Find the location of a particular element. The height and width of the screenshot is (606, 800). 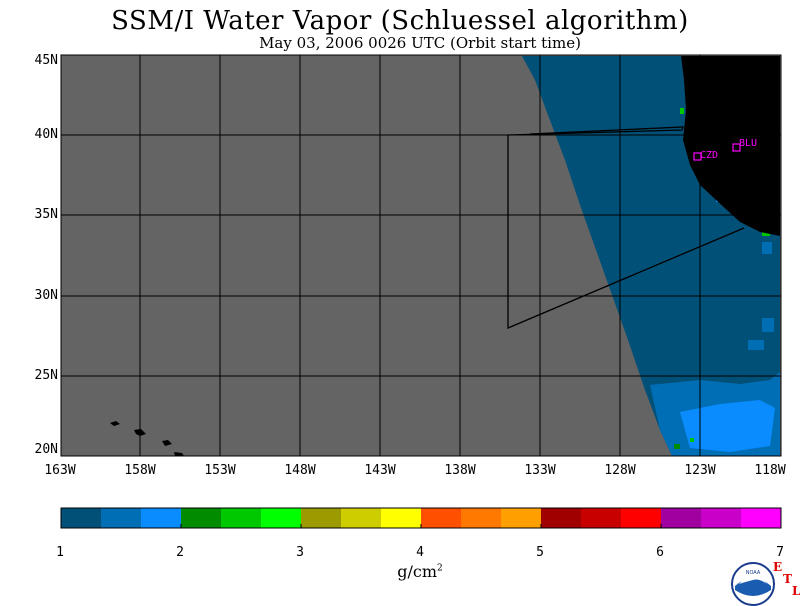

lon-label-148w: 148W is located at coordinates (300, 470).